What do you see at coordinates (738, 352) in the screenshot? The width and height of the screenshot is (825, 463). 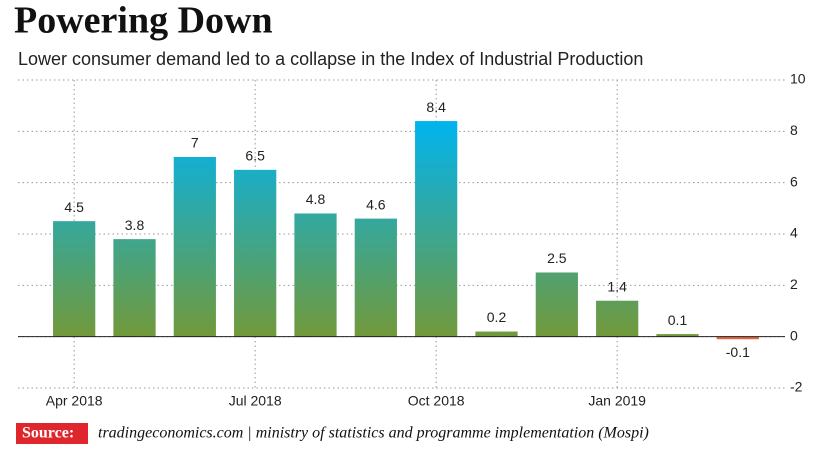 I see `value-label: -0.1` at bounding box center [738, 352].